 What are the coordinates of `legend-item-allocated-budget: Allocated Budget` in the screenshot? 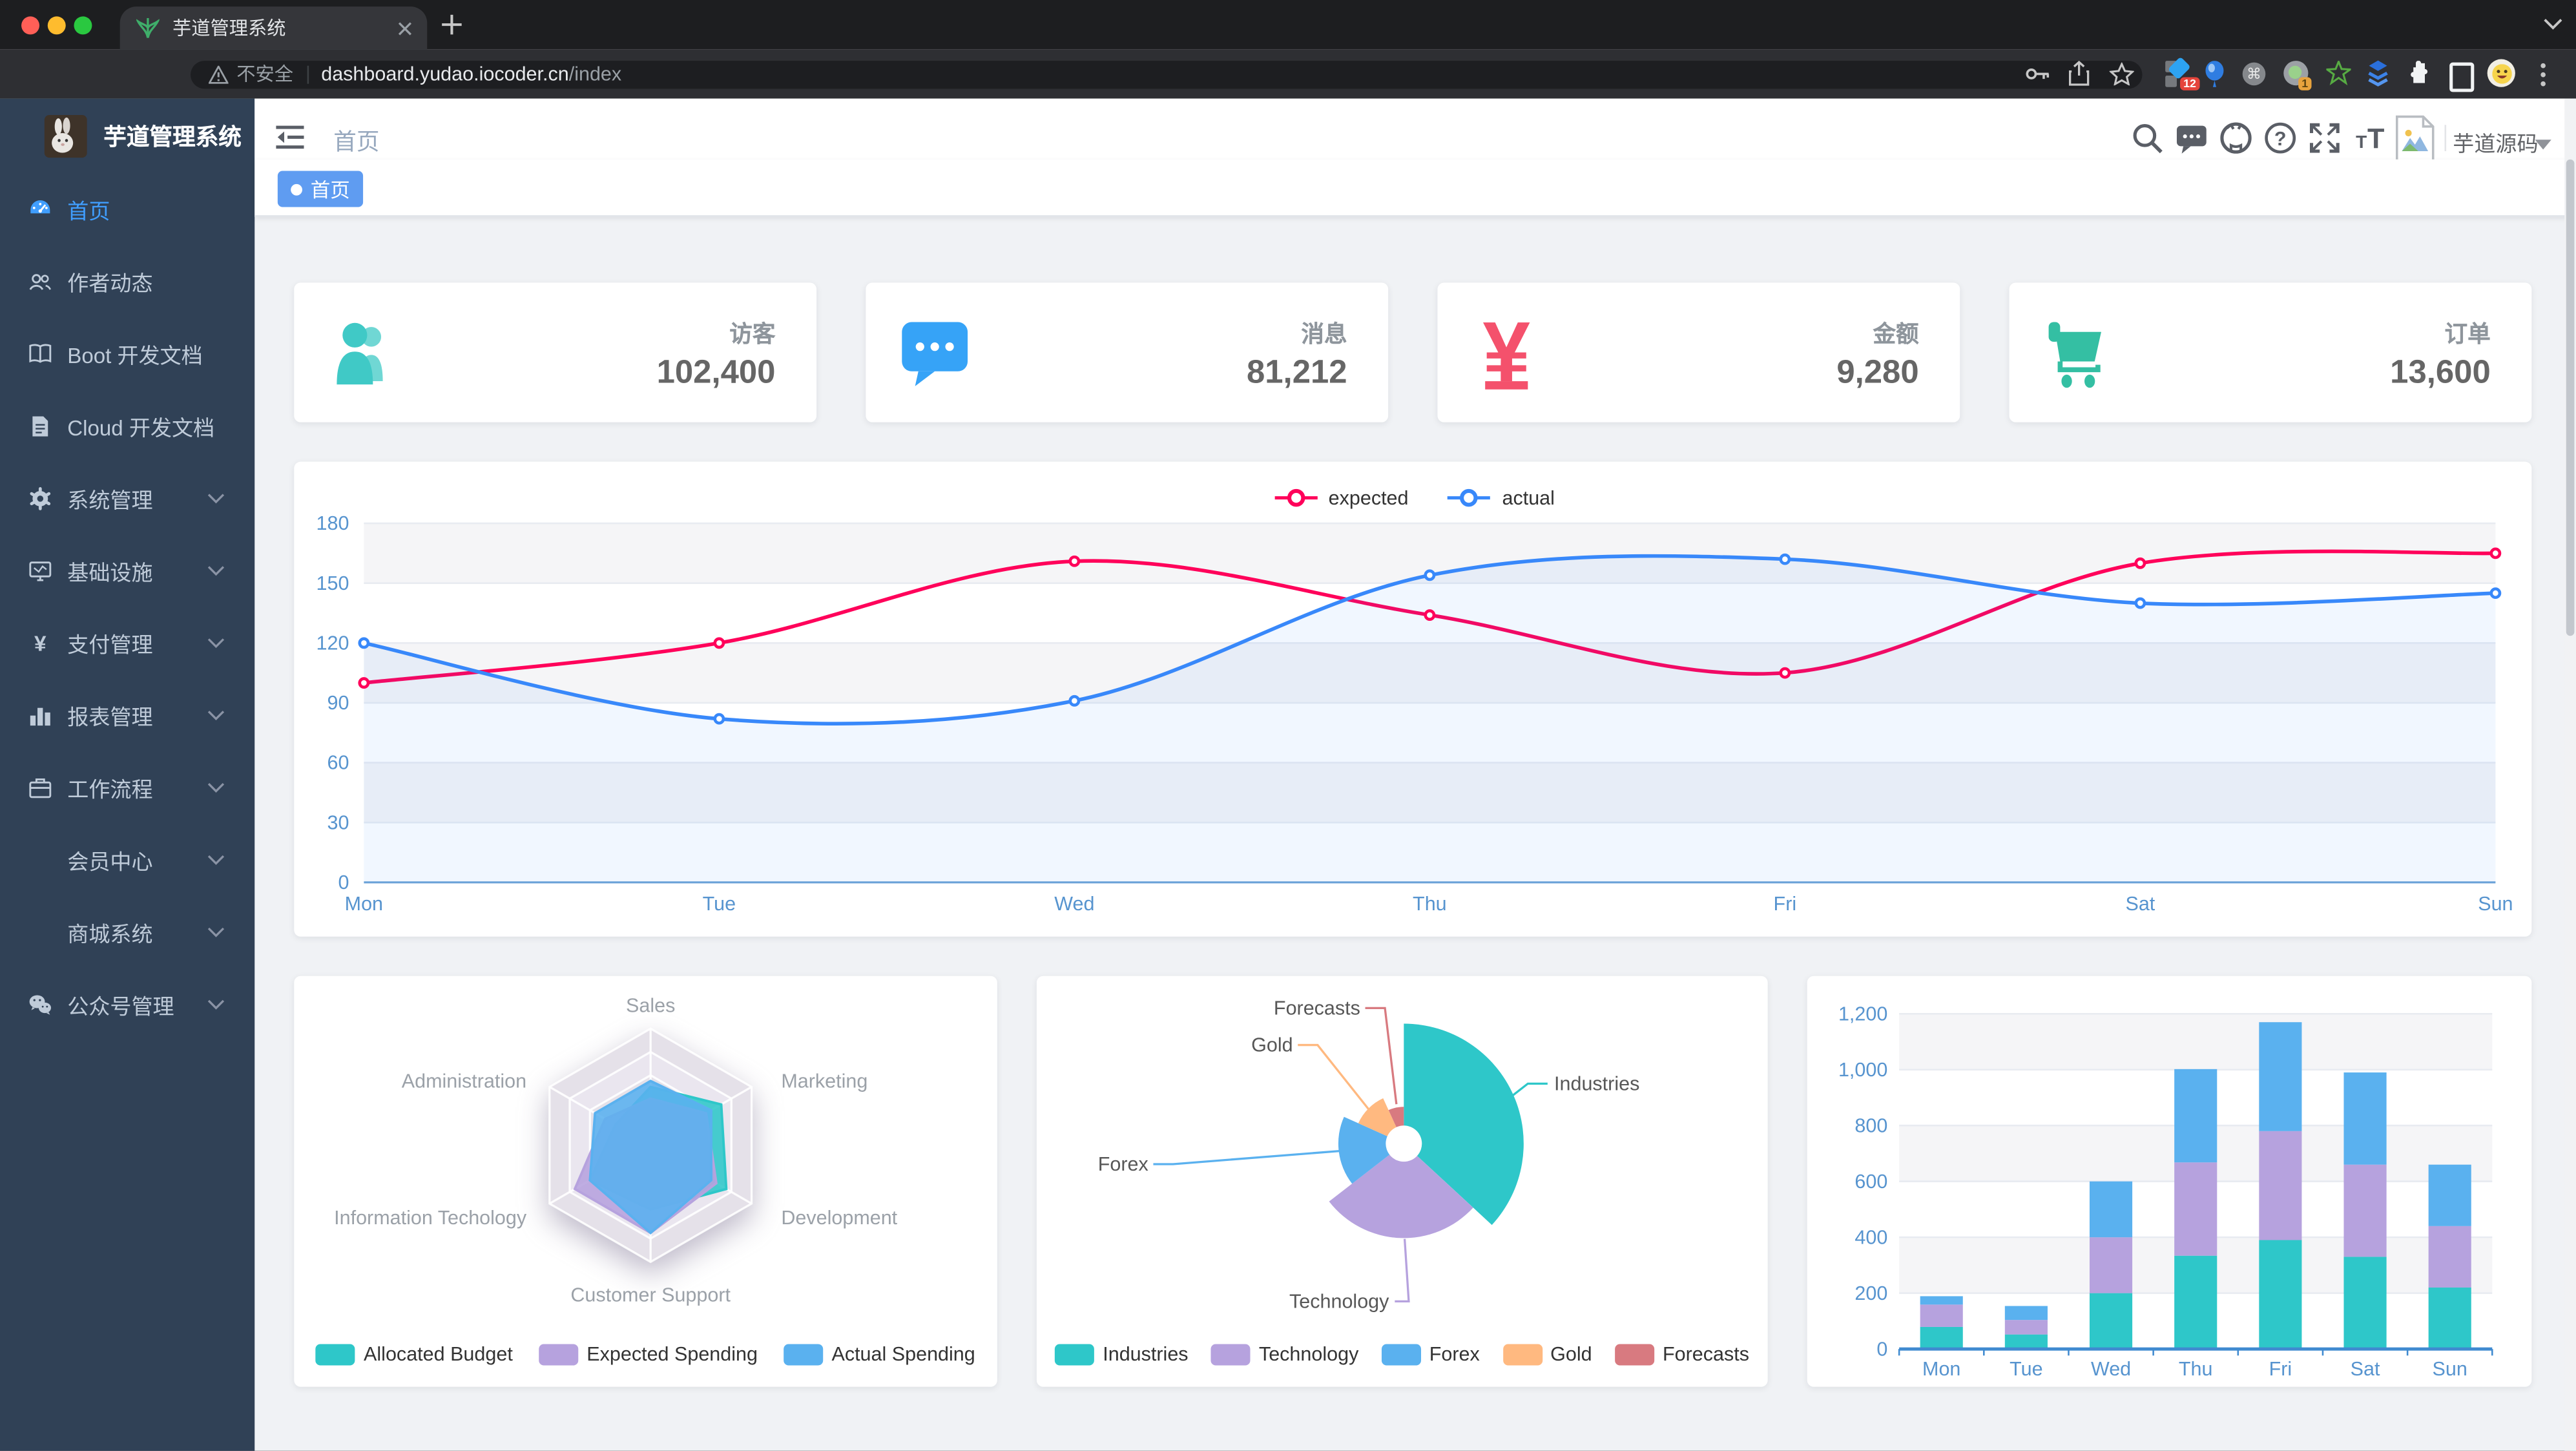 It's located at (414, 1354).